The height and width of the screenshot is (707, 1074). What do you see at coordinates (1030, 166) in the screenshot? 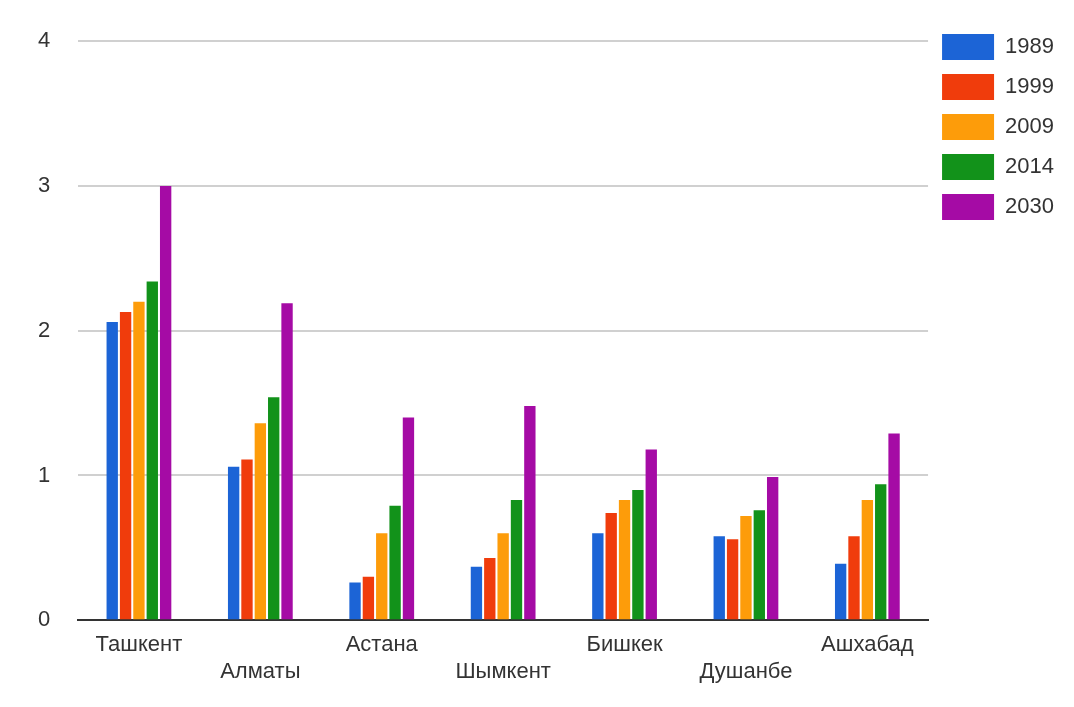
I see `legend-label: 2014` at bounding box center [1030, 166].